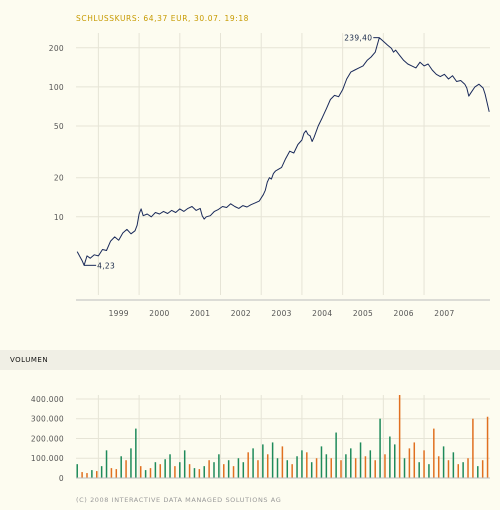 This screenshot has width=500, height=510. Describe the element at coordinates (56, 48) in the screenshot. I see `price-y-tick-label: 200` at that location.